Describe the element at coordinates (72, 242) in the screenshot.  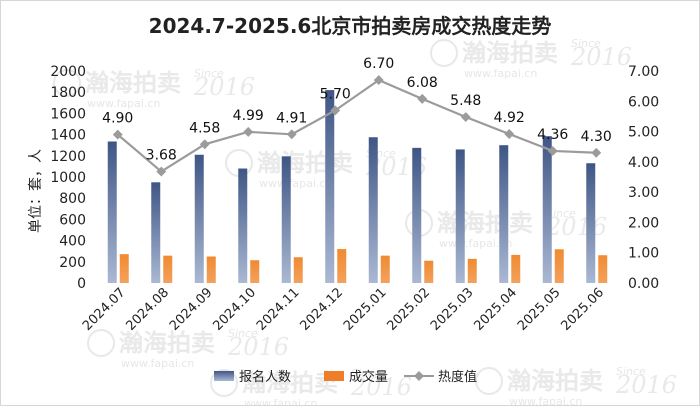
I see `left-tick-label: 400` at that location.